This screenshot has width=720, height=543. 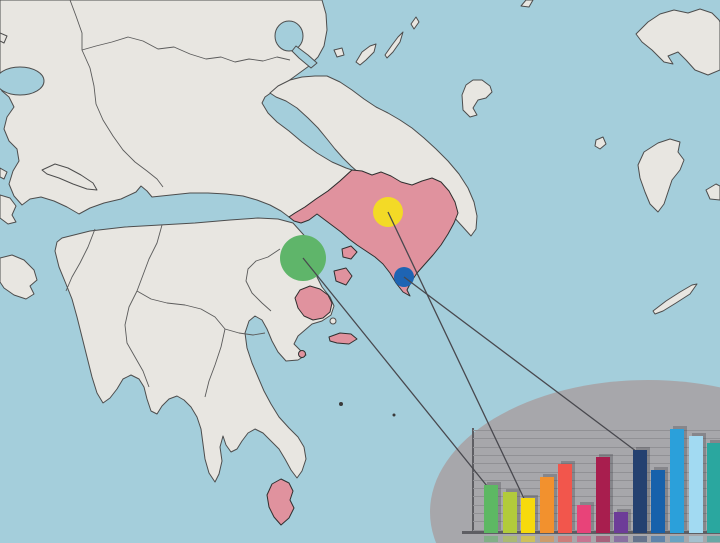 What do you see at coordinates (677, 42) in the screenshot?
I see `lesvos-island` at bounding box center [677, 42].